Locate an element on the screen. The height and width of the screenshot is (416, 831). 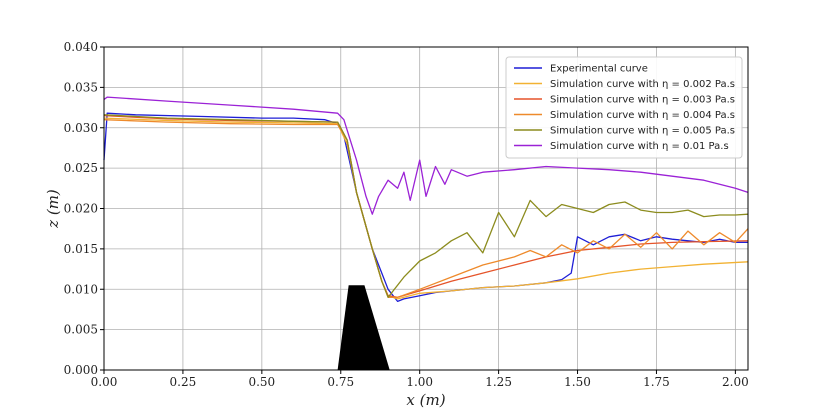
x-tick-label: 1.25 is located at coordinates (498, 382).